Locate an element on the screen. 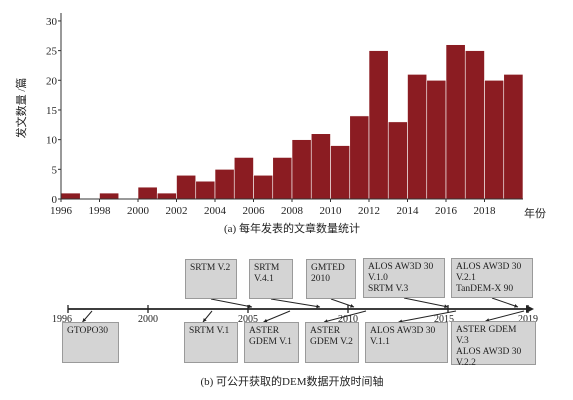 Image resolution: width=573 pixels, height=400 pixels. dem-release-box-below-3: ASTER GDEM V.2 is located at coordinates (332, 342).